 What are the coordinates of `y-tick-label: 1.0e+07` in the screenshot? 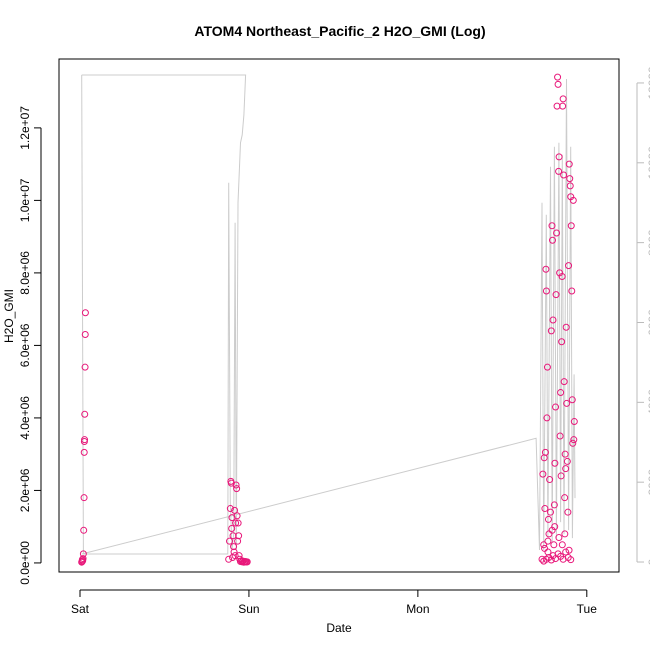 It's located at (25, 200).